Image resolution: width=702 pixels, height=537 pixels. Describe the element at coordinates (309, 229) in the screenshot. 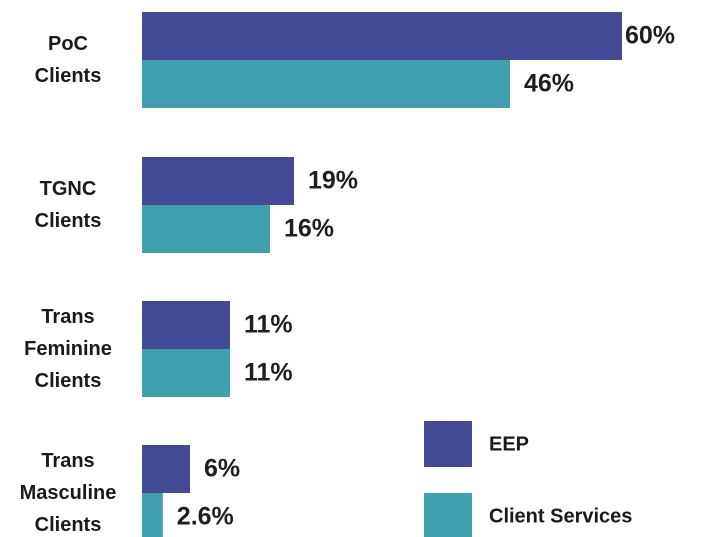

I see `value-label: 16%` at that location.